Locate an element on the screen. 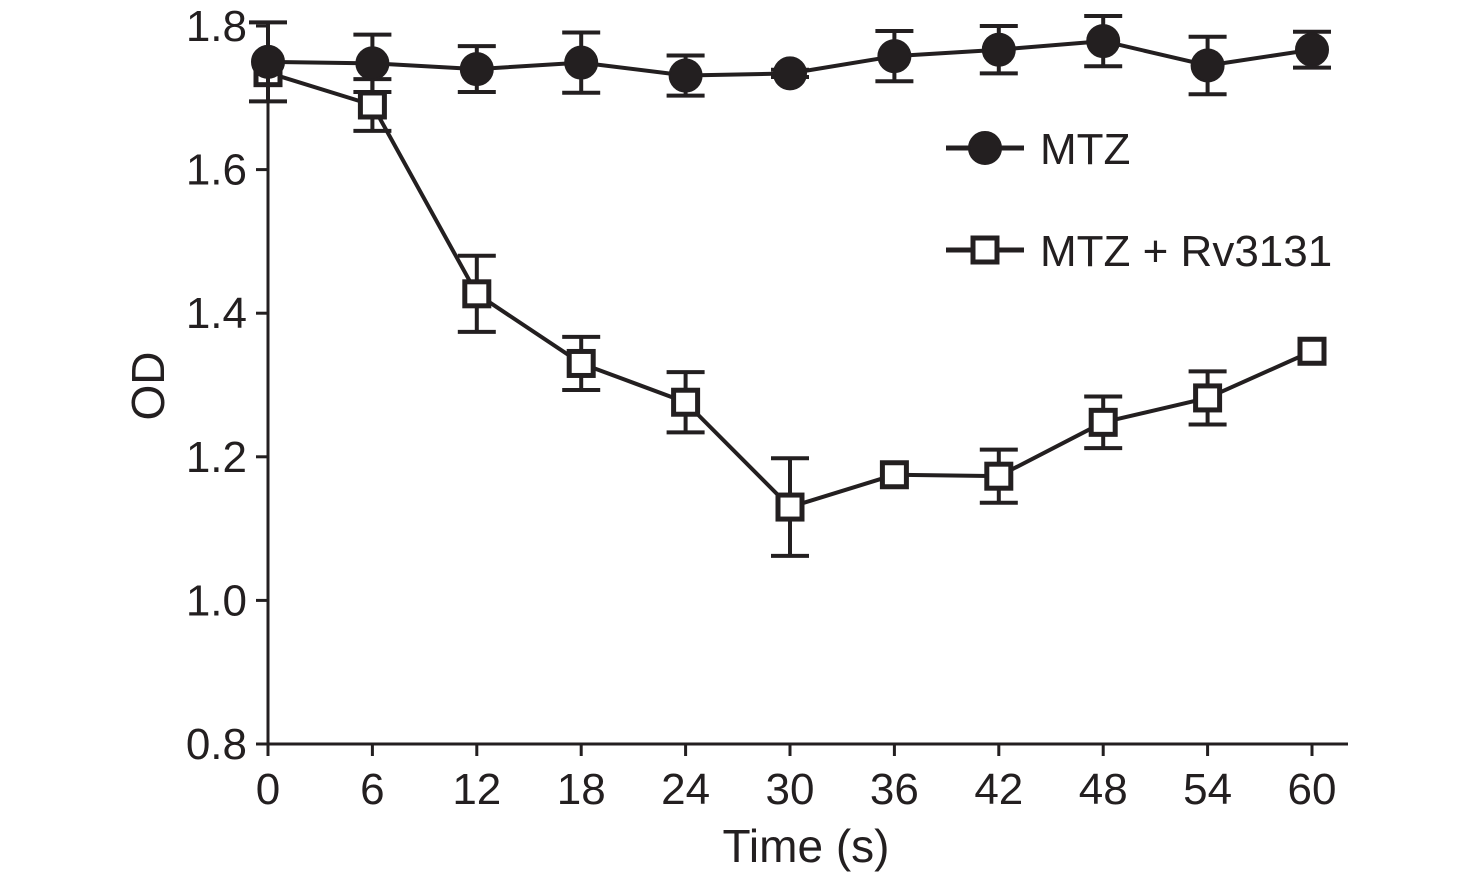 Image resolution: width=1476 pixels, height=880 pixels. x-tick-label: 18 is located at coordinates (581, 789).